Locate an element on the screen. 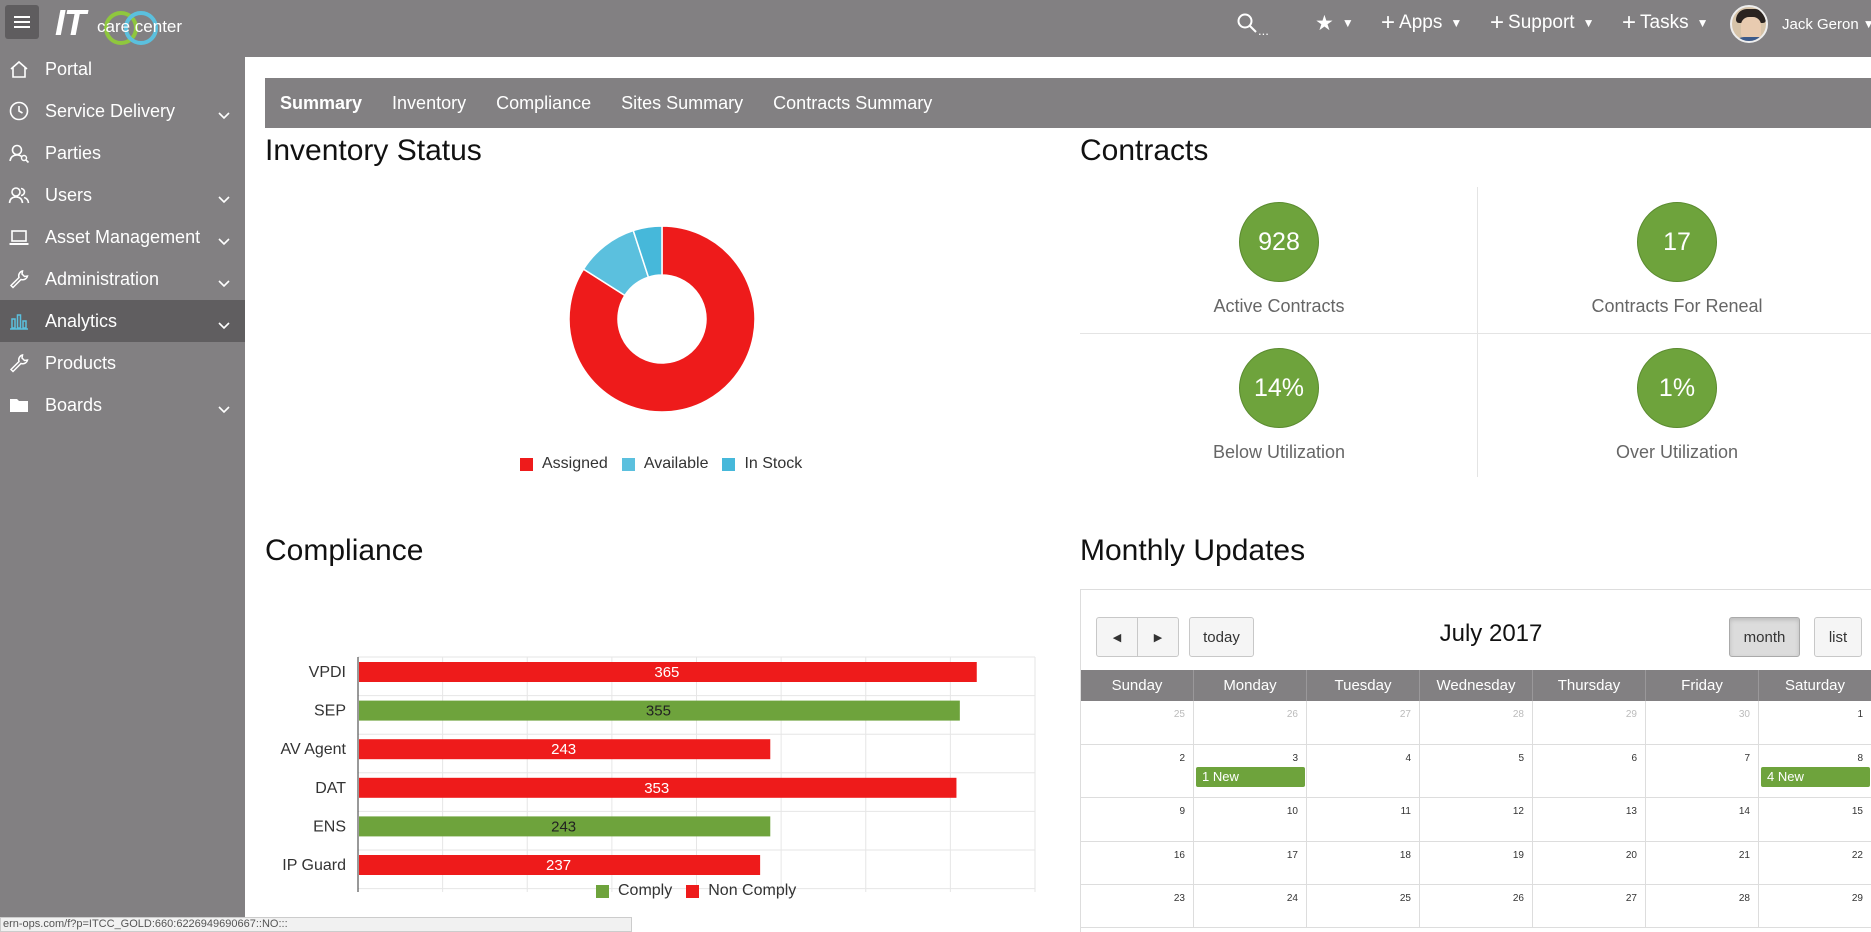 Image resolution: width=1871 pixels, height=932 pixels. calendar-day-cell: 4 is located at coordinates (1363, 771).